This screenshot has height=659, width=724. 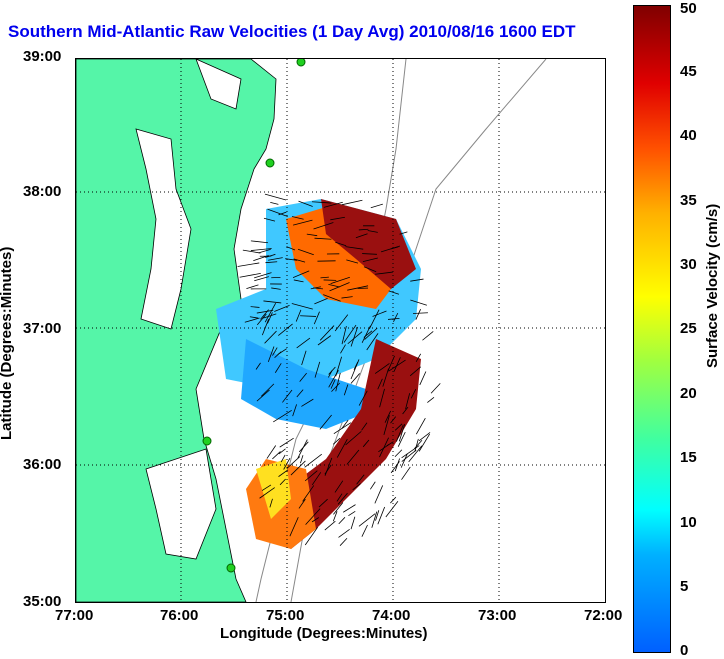 I want to click on colorbar-tick: 35, so click(x=688, y=200).